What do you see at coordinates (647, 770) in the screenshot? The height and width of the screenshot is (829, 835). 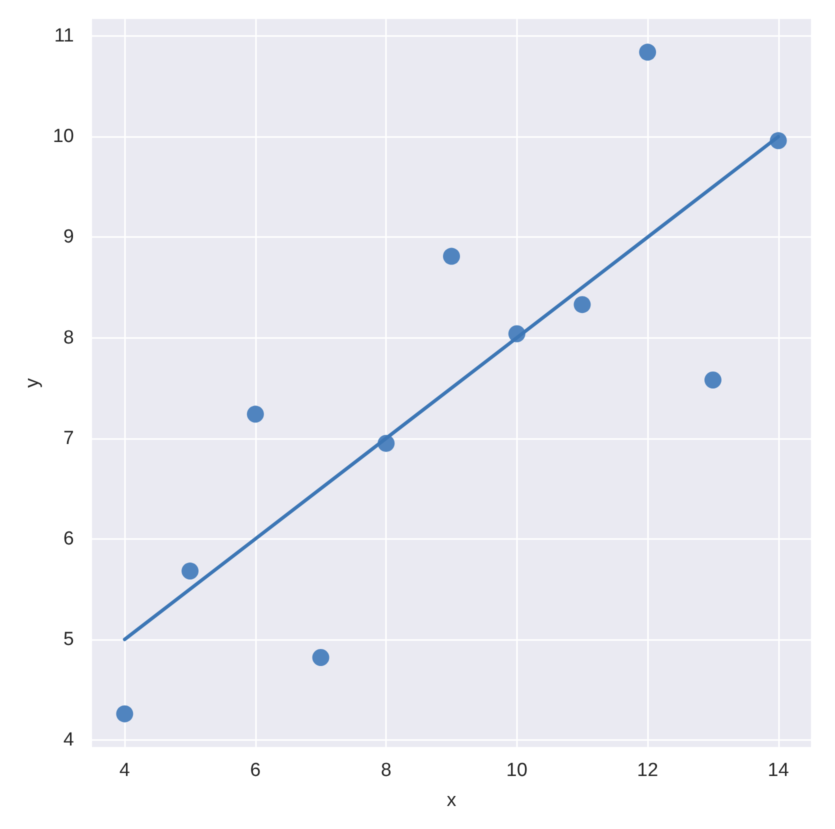 I see `x-tick-label: 12` at bounding box center [647, 770].